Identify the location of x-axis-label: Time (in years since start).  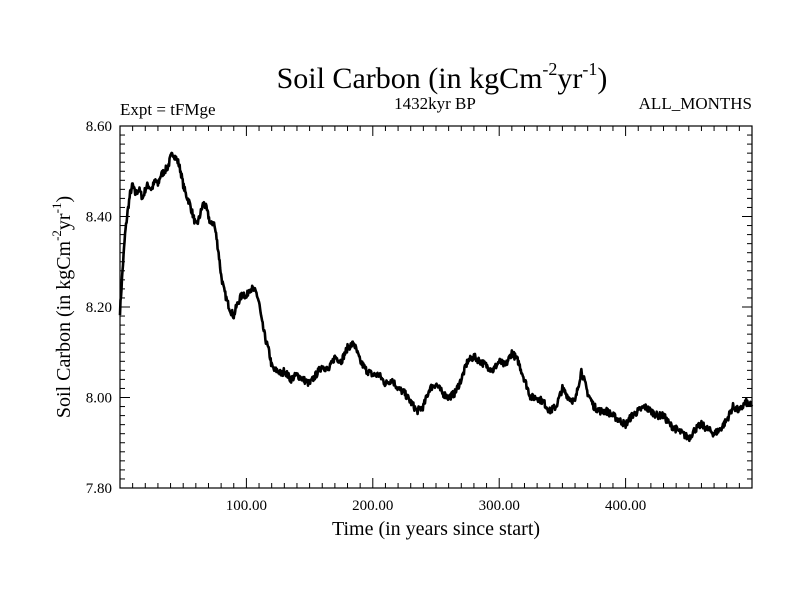
(436, 529).